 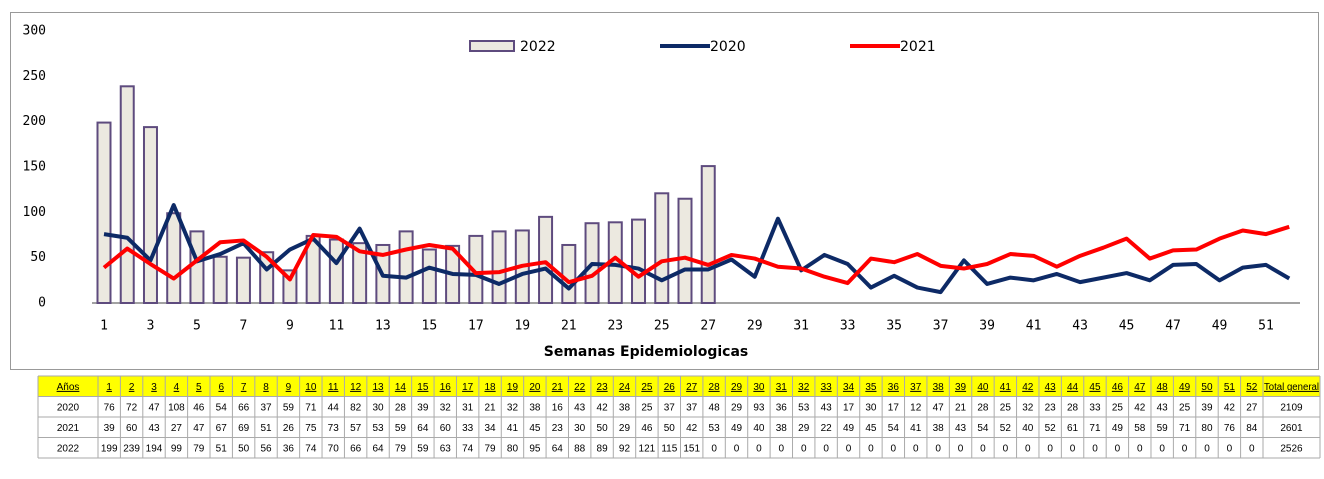 What do you see at coordinates (110, 428) in the screenshot?
I see `table-cell: 39` at bounding box center [110, 428].